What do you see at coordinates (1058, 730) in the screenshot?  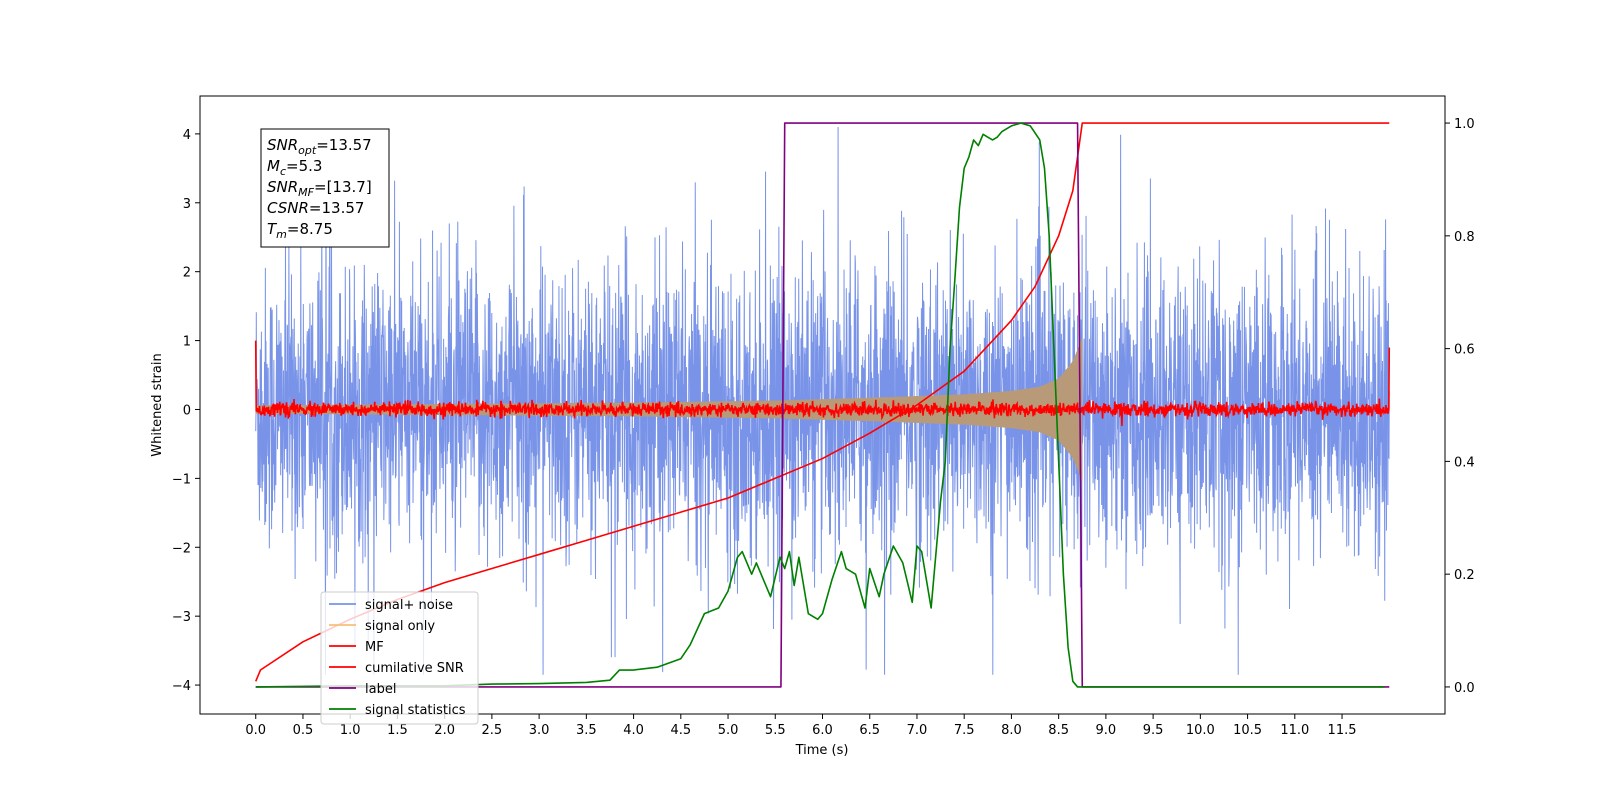 I see `x-tick-label: 8.5` at bounding box center [1058, 730].